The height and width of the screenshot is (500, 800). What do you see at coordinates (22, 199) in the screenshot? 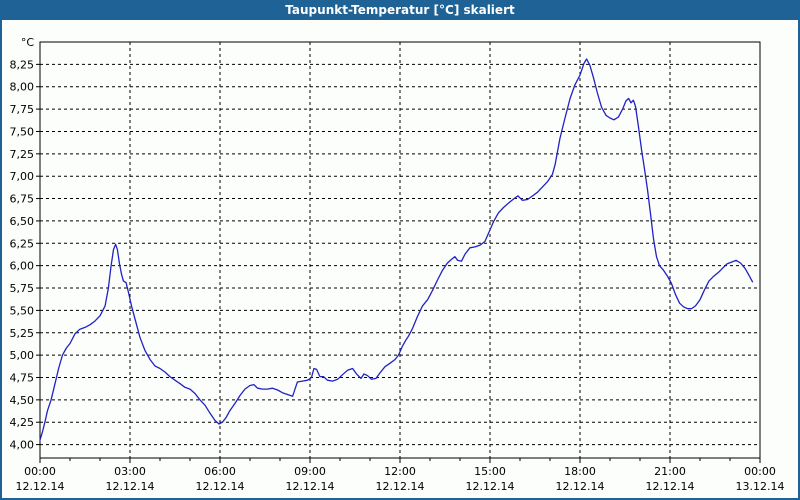
I see `y-tick-label: 6,75` at bounding box center [22, 199].